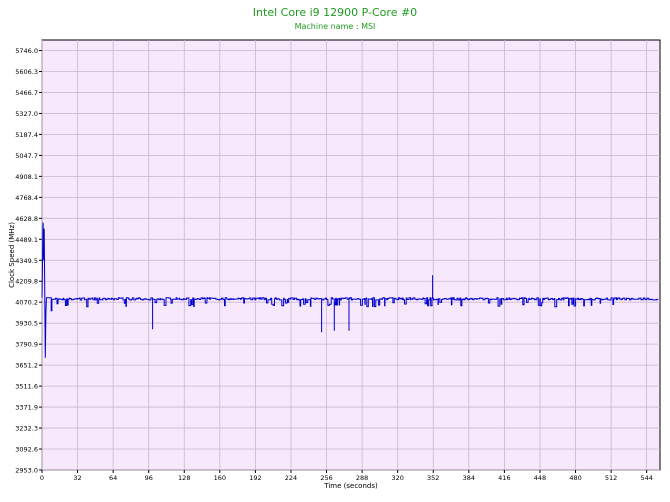 This screenshot has width=670, height=502. Describe the element at coordinates (12, 255) in the screenshot. I see `y-axis-label: Clock Speed (MHz)` at that location.